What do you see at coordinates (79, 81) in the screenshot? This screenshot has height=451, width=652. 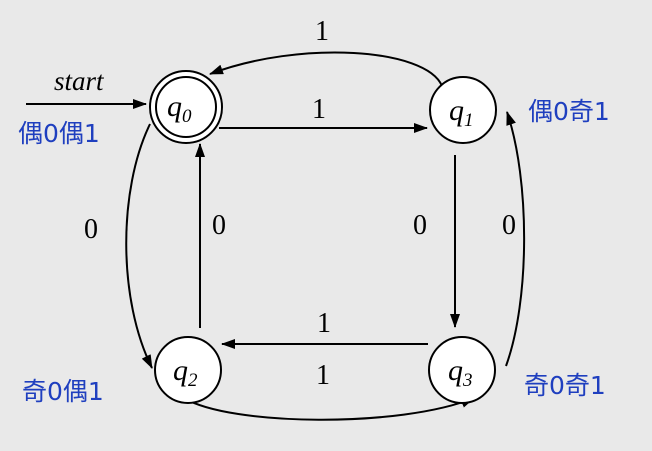 I see `start-label: start` at bounding box center [79, 81].